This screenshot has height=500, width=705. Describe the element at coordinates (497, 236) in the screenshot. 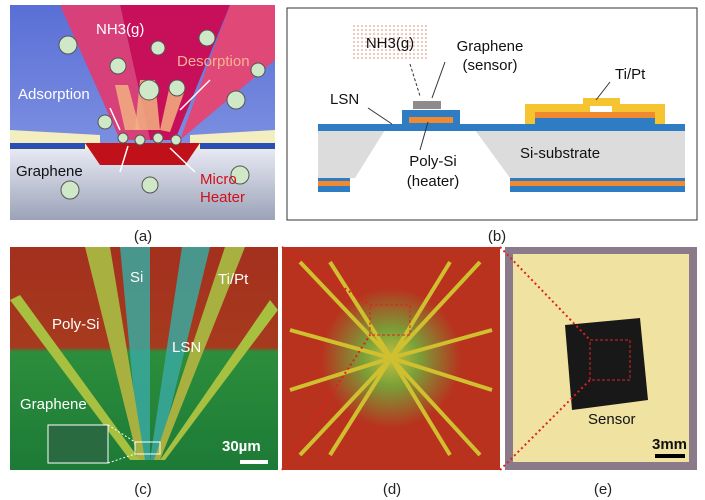

I see `caption: (b)` at that location.